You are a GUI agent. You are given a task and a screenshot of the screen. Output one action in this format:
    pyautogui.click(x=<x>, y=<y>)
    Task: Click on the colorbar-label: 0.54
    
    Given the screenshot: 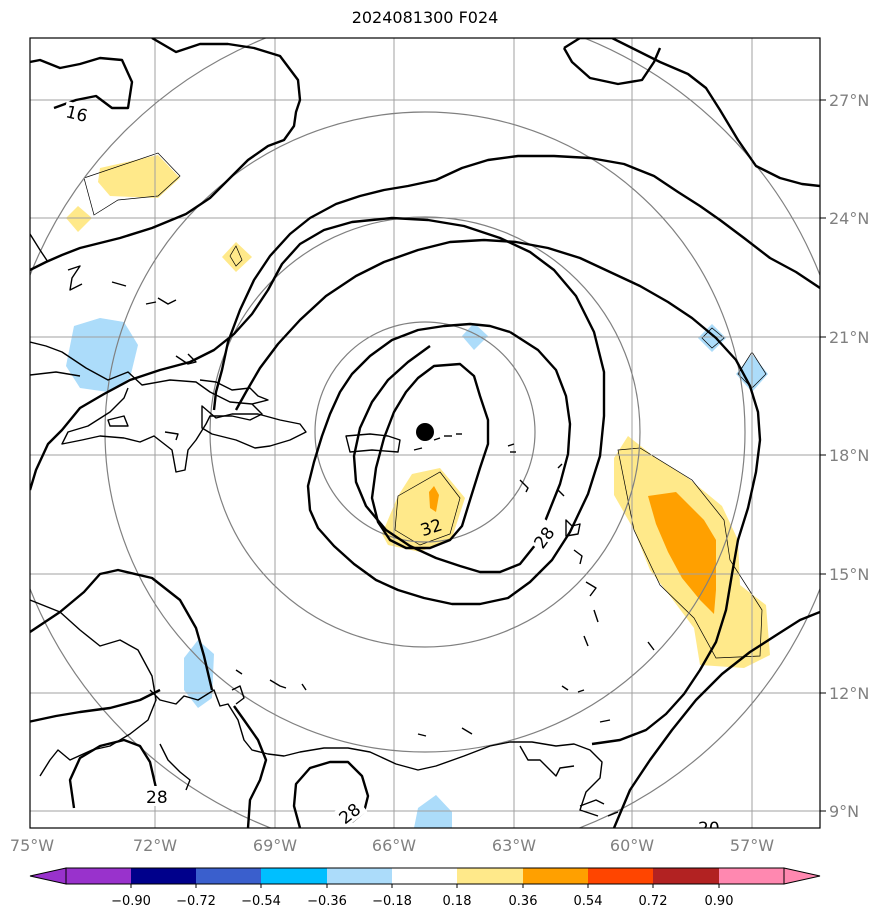 What is the action you would take?
    pyautogui.click(x=588, y=901)
    